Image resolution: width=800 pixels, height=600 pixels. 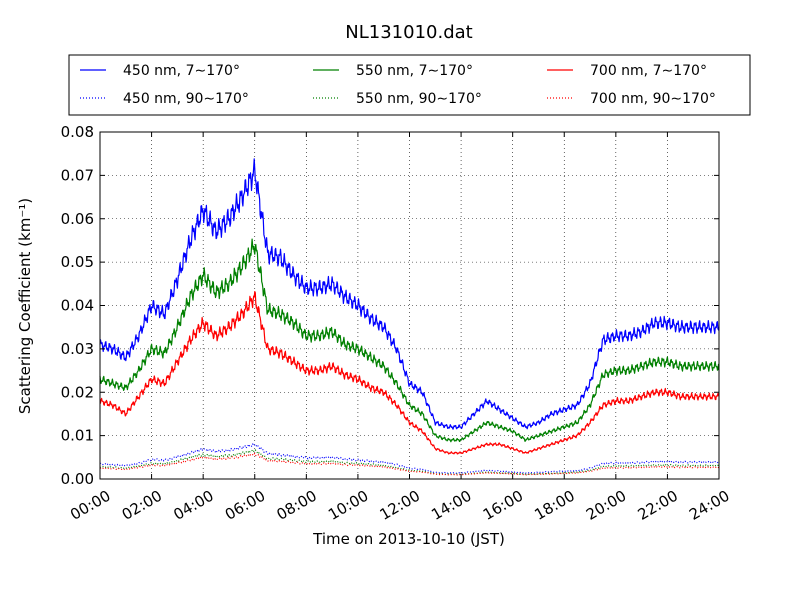 I want to click on y-tick-label: 0.07, so click(x=77, y=175).